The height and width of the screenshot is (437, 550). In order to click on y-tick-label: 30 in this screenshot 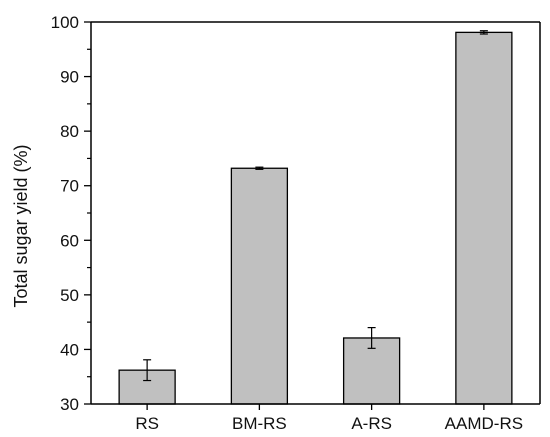, I will do `click(69, 404)`.